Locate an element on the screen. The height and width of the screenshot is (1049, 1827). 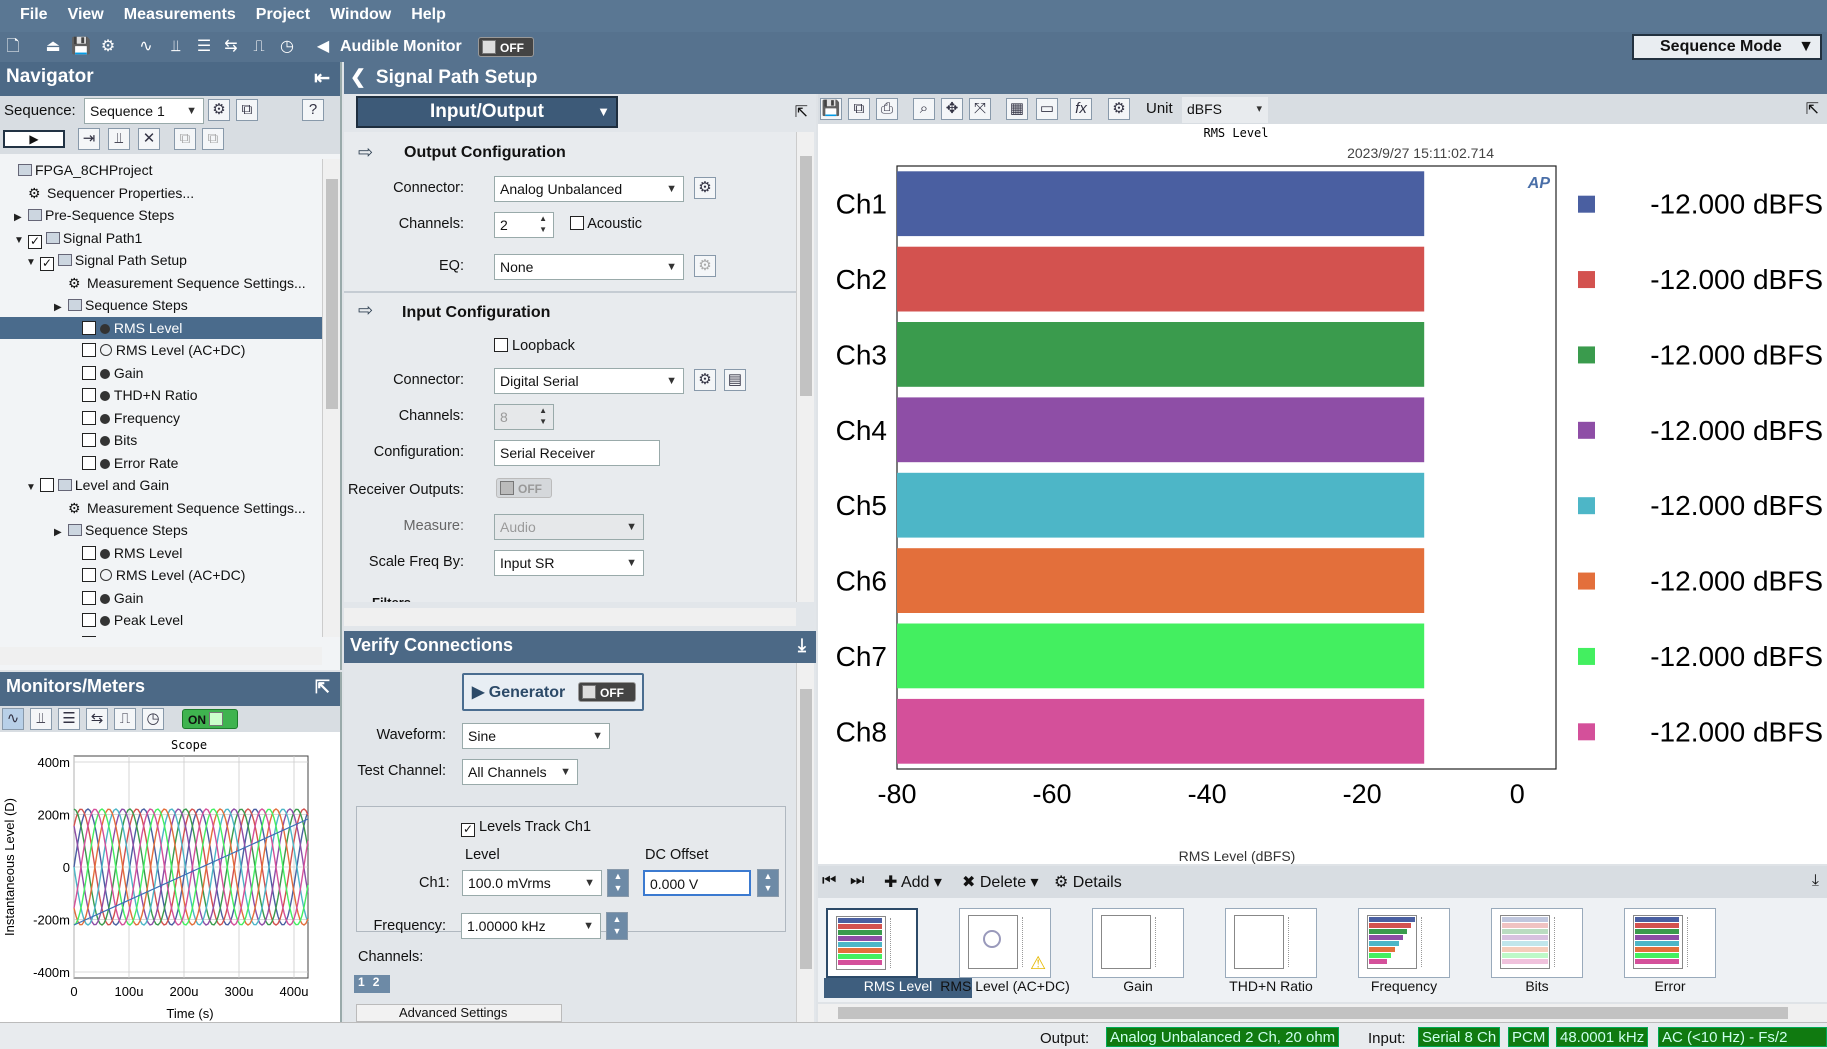
paste-step-icon: ⧉ is located at coordinates (213, 139).